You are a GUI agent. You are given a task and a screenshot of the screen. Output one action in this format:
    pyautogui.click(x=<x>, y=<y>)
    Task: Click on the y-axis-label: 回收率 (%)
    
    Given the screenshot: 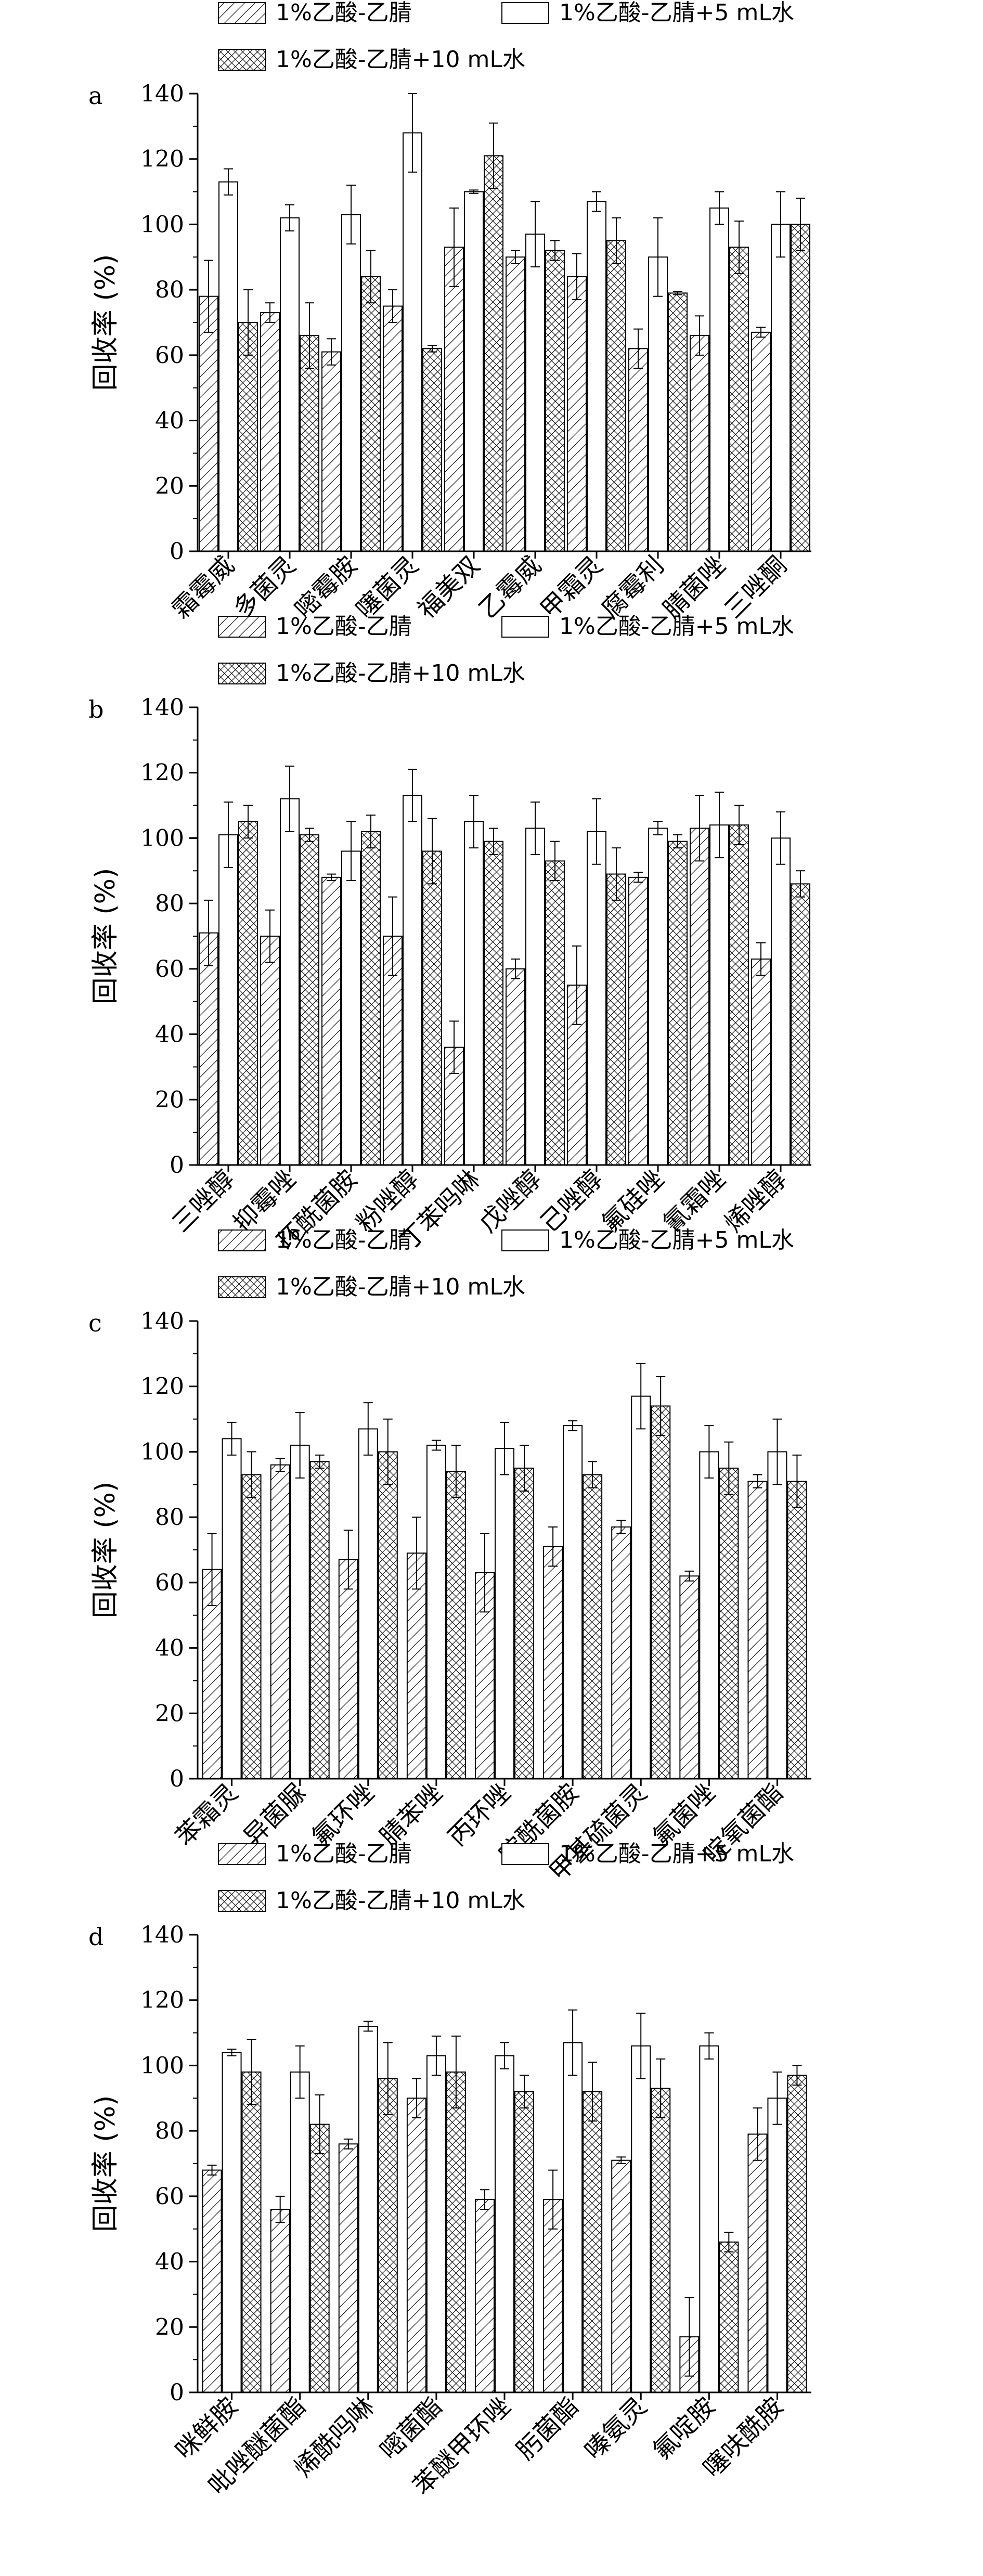 What is the action you would take?
    pyautogui.click(x=105, y=322)
    